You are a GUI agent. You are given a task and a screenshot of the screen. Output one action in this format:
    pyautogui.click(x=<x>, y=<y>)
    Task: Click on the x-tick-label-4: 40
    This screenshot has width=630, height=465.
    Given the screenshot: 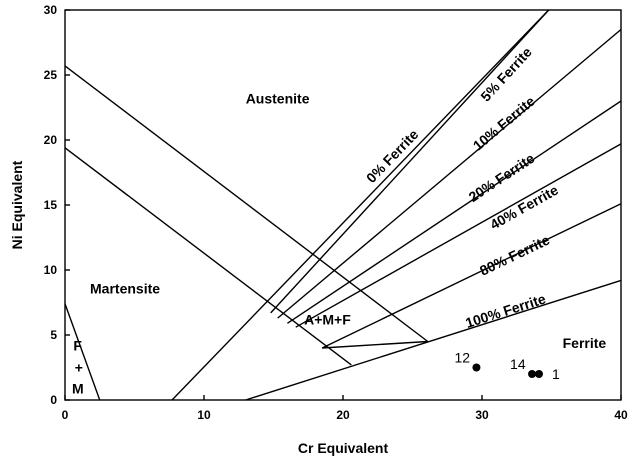 What is the action you would take?
    pyautogui.click(x=621, y=415)
    